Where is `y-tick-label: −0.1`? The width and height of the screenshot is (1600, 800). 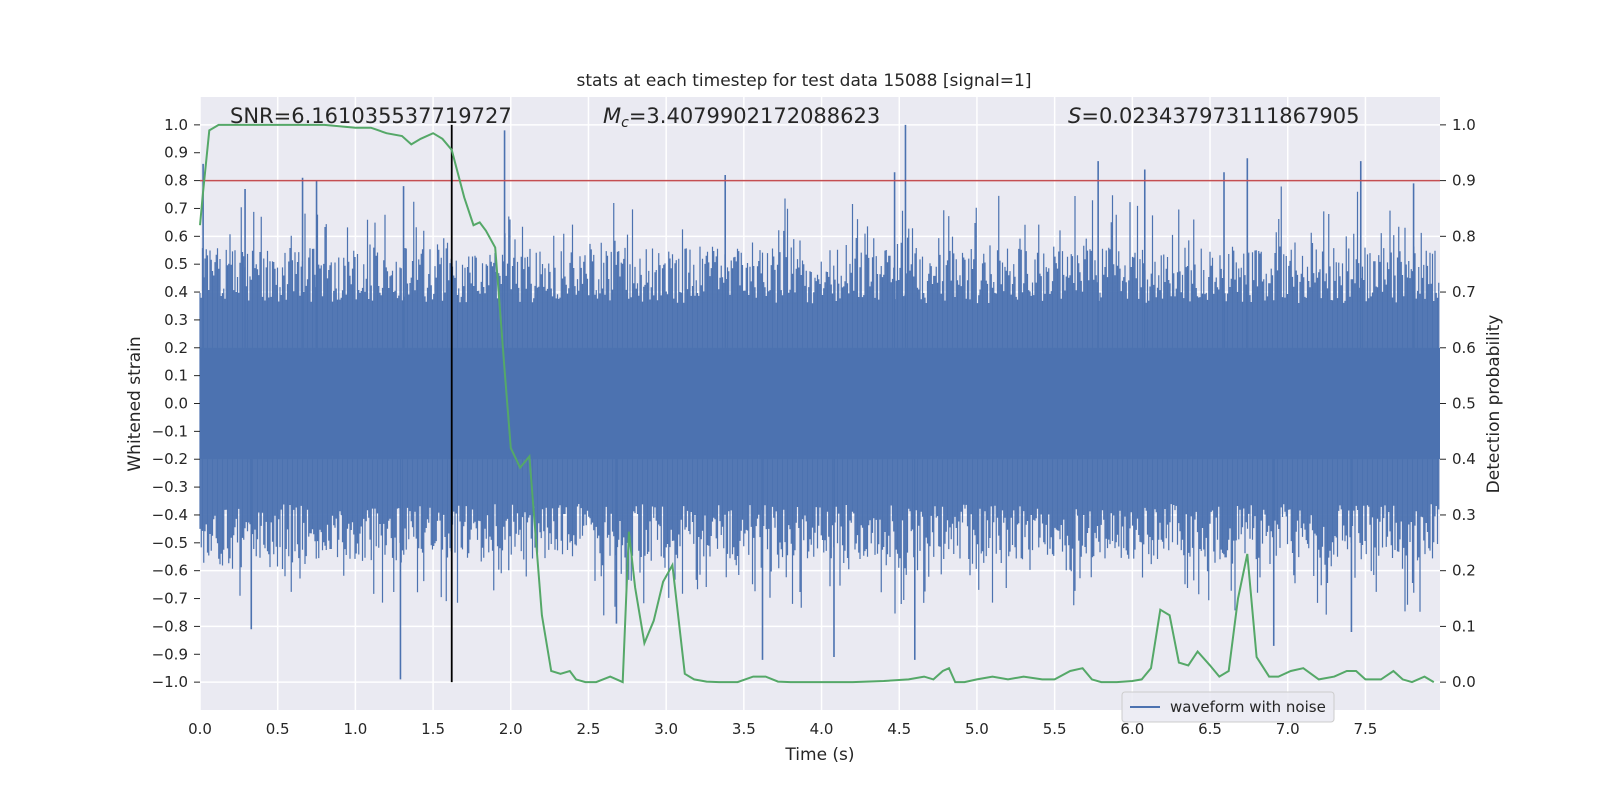
y-tick-label: −0.1 is located at coordinates (170, 431).